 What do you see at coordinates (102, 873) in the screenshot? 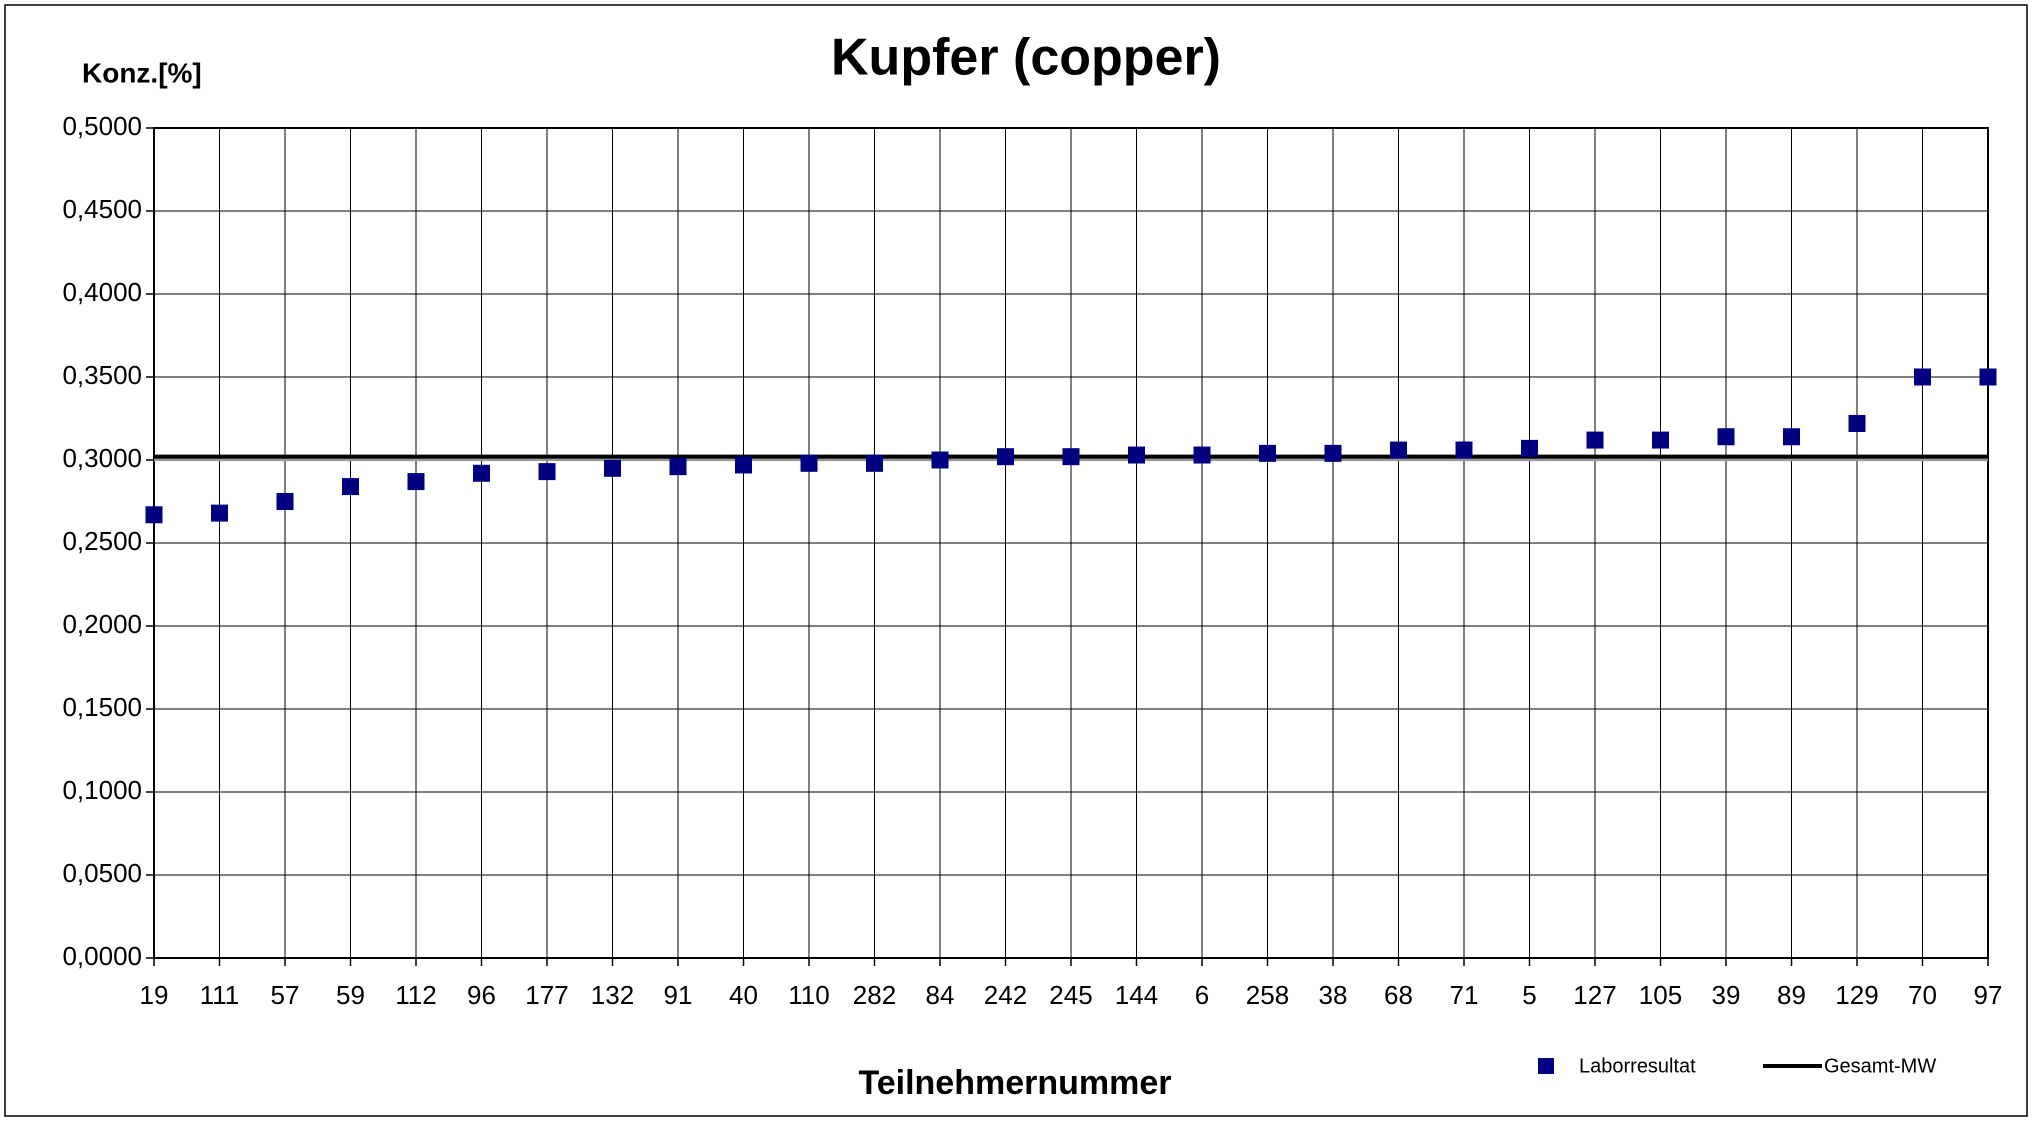
I see `y-tick-label: 0,0500` at bounding box center [102, 873].